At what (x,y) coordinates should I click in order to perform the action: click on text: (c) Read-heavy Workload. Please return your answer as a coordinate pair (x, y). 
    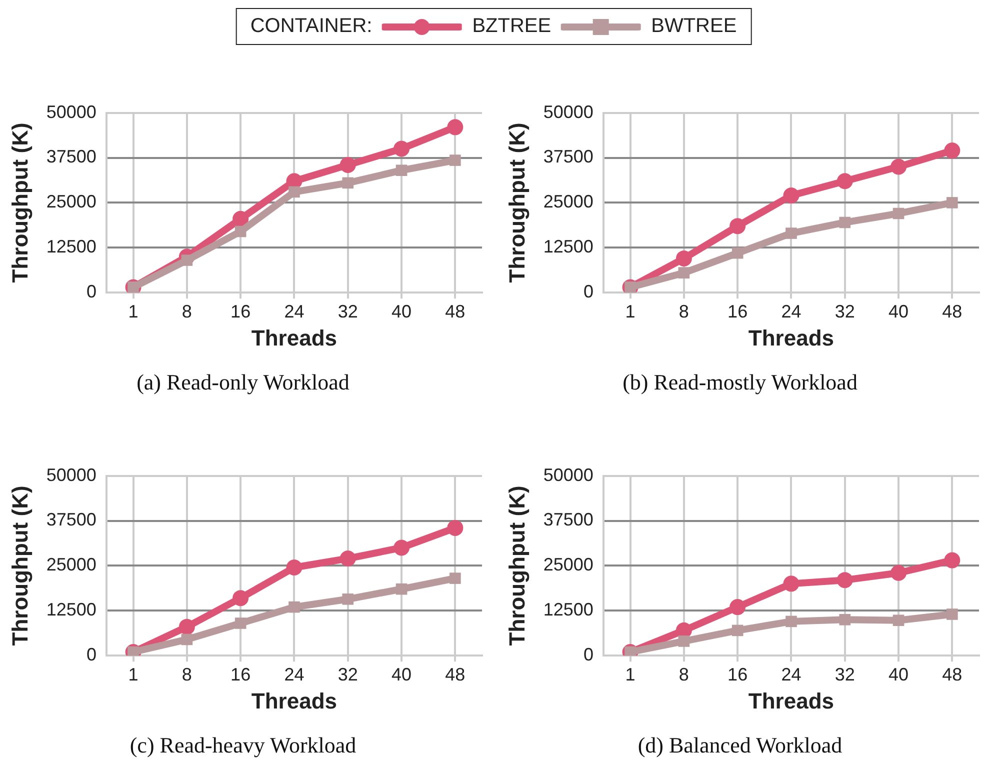
    Looking at the image, I should click on (243, 745).